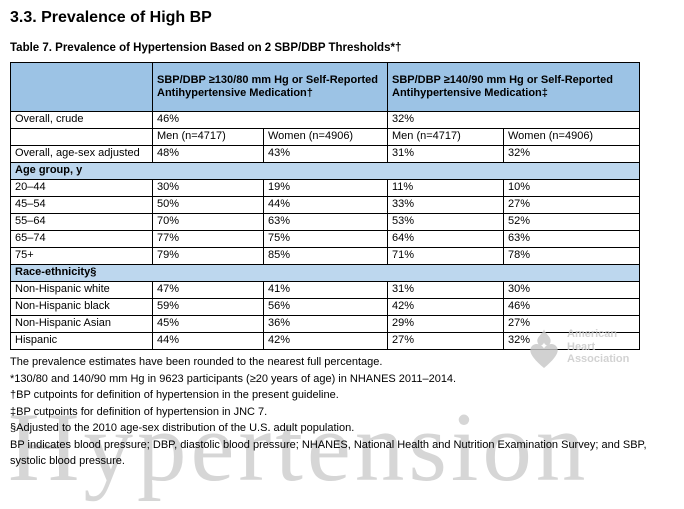 The width and height of the screenshot is (684, 509). What do you see at coordinates (81, 341) in the screenshot?
I see `row-label: Hispanic` at bounding box center [81, 341].